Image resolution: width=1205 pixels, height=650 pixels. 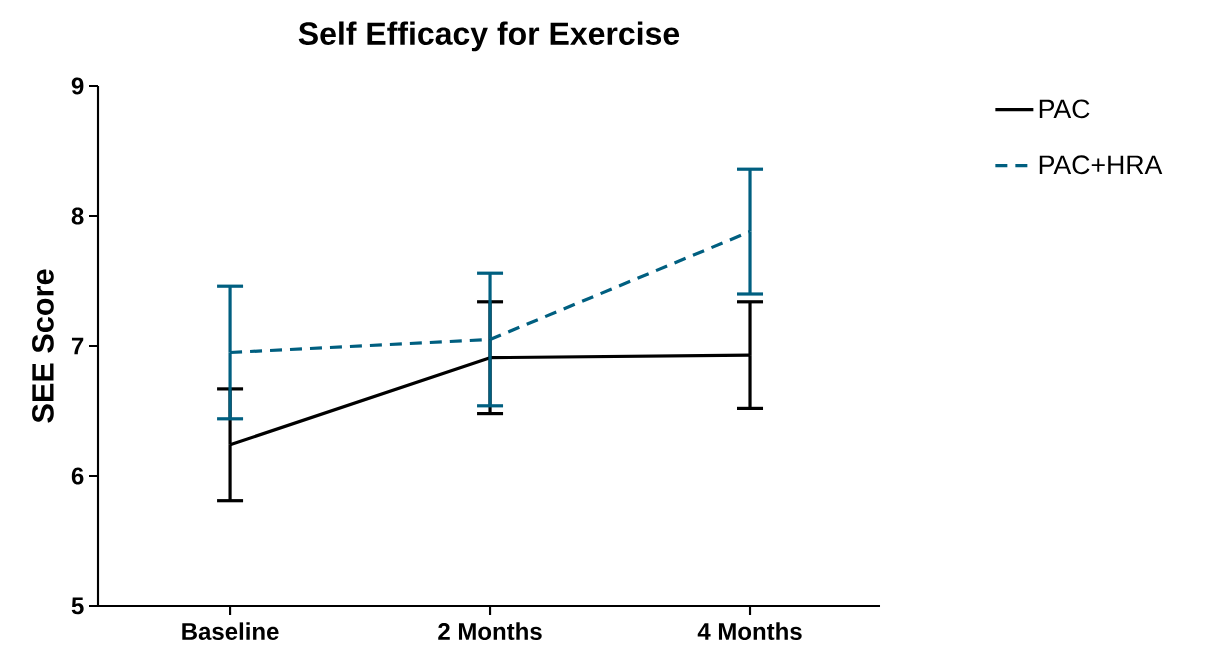 I want to click on y-tick-label: 5, so click(x=77, y=606).